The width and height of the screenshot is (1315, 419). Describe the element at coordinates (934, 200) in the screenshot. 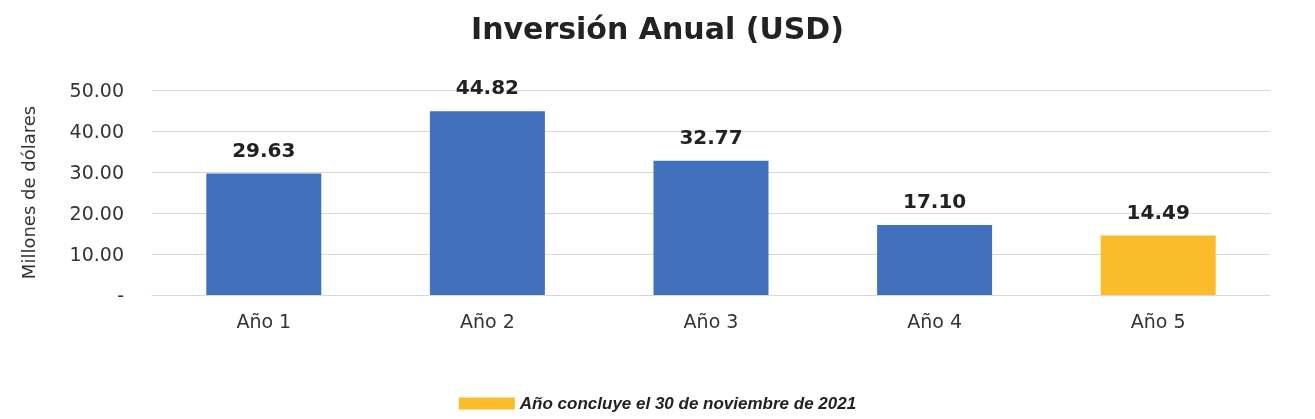

I see `data-label: 17.10` at that location.